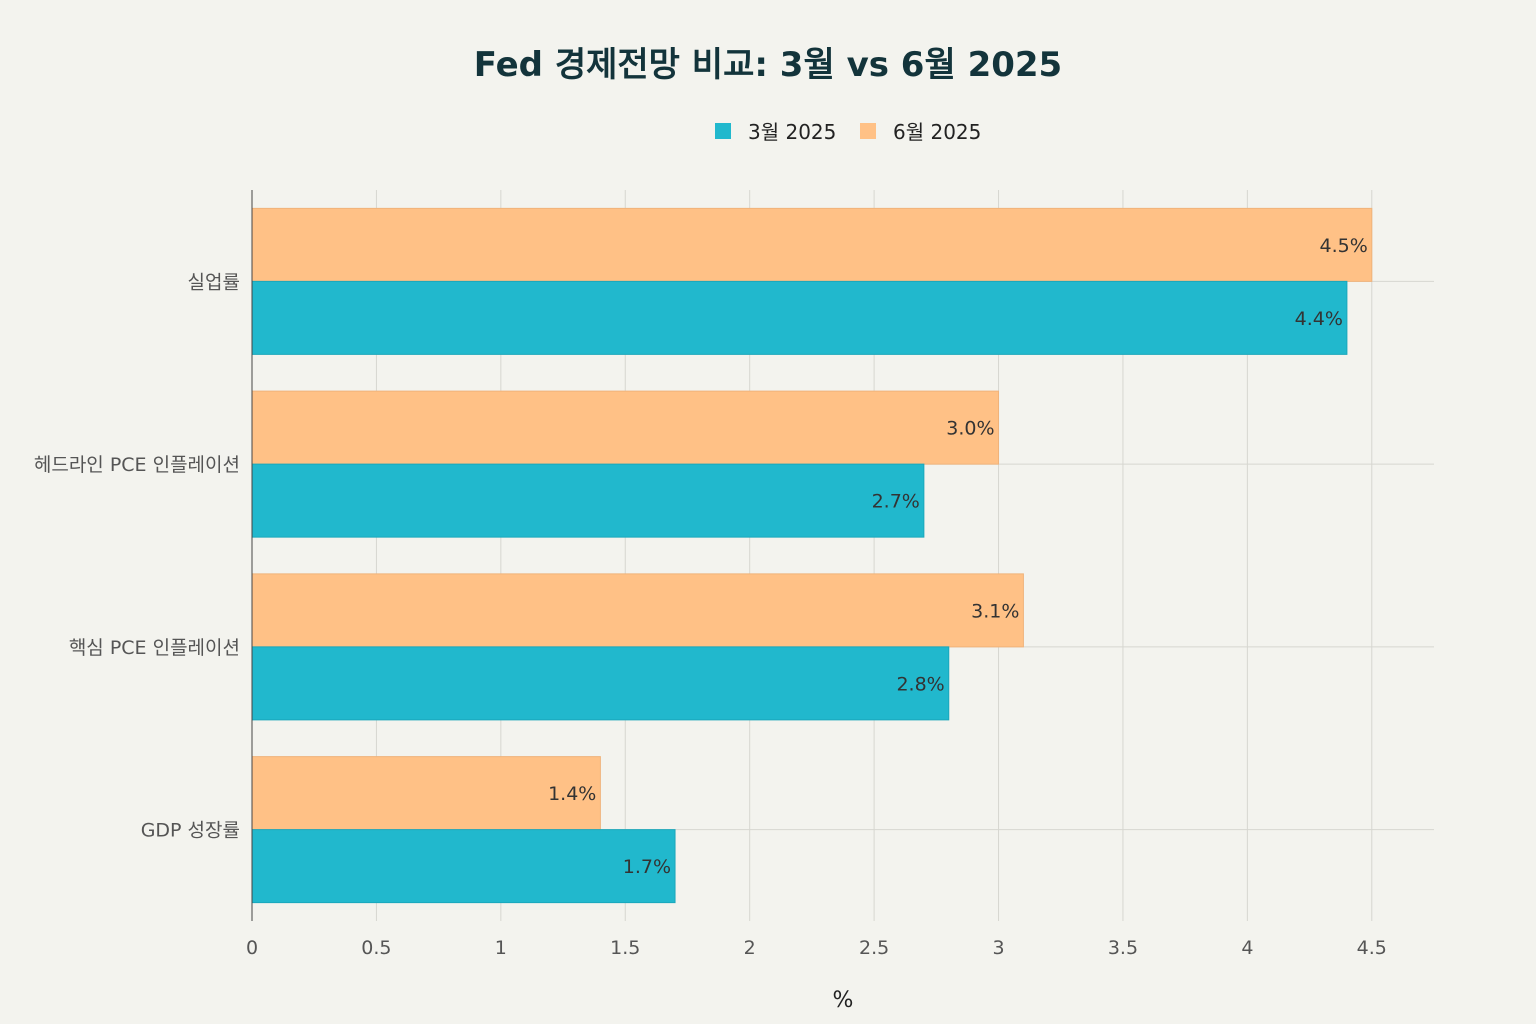 This screenshot has width=1536, height=1024. What do you see at coordinates (792, 132) in the screenshot?
I see `legend-label-march: 3월 2025` at bounding box center [792, 132].